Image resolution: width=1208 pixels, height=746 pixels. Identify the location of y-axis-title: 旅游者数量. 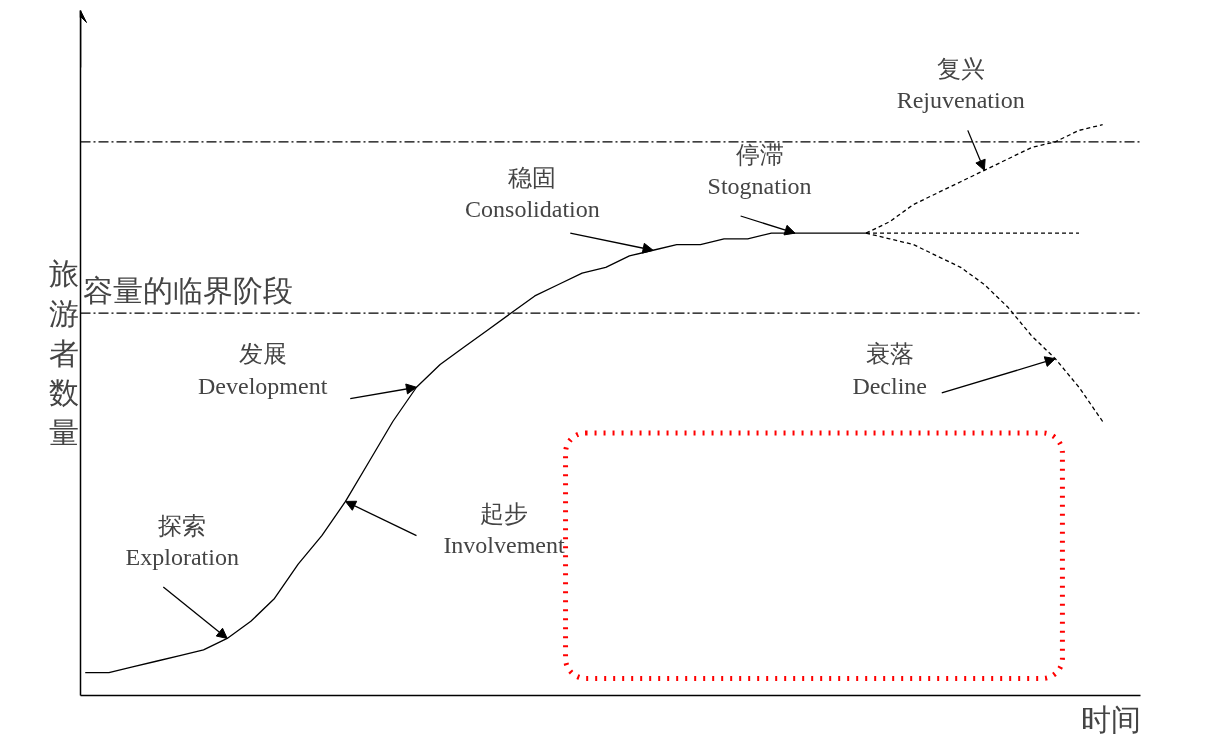
(63, 353).